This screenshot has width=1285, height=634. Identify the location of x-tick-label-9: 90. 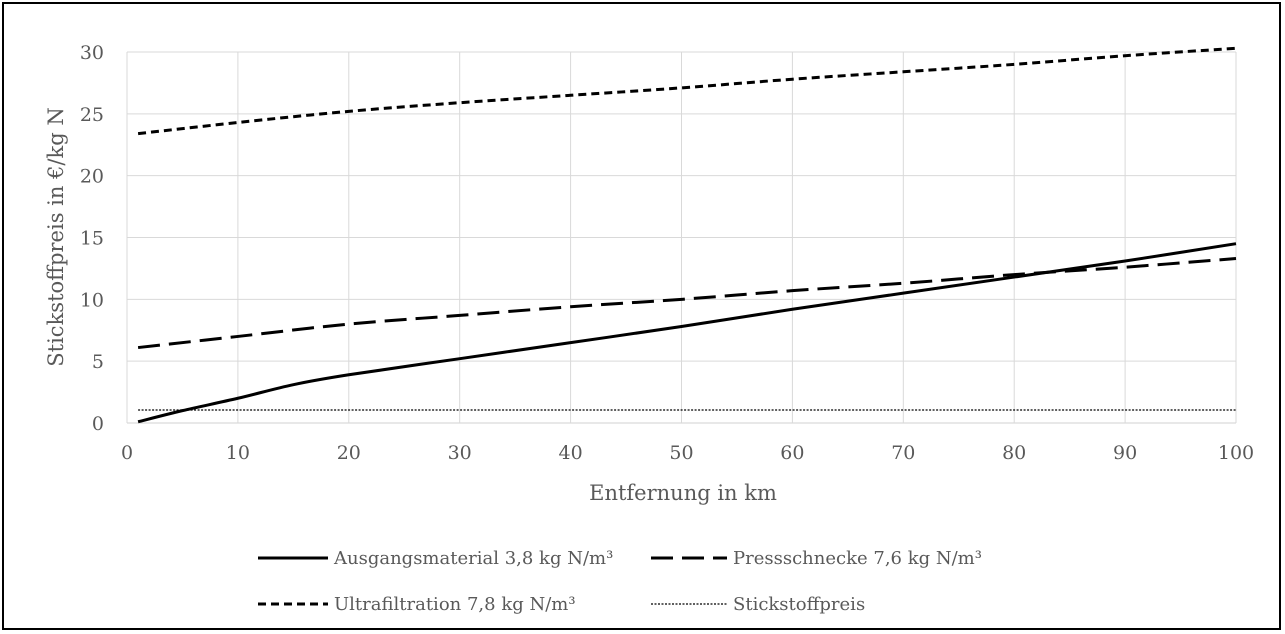
(1125, 453).